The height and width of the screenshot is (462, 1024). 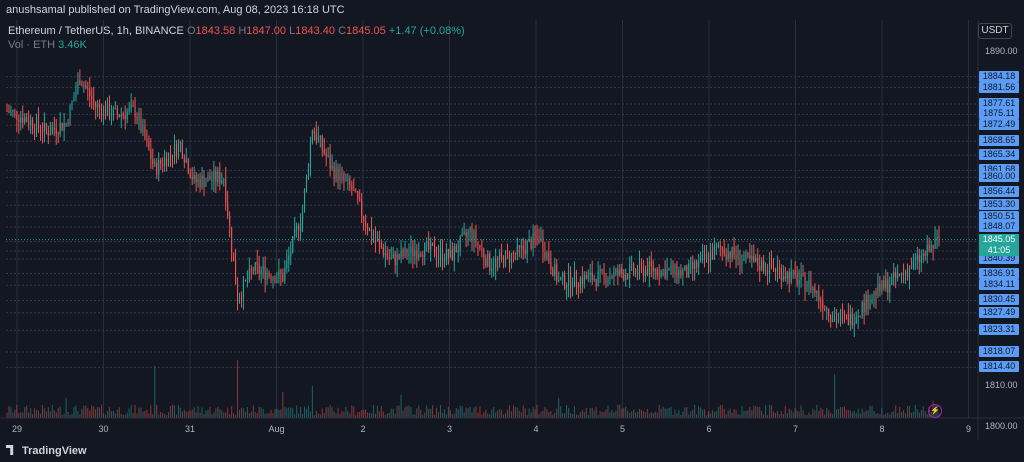 What do you see at coordinates (995, 31) in the screenshot?
I see `currency-selector: USDT` at bounding box center [995, 31].